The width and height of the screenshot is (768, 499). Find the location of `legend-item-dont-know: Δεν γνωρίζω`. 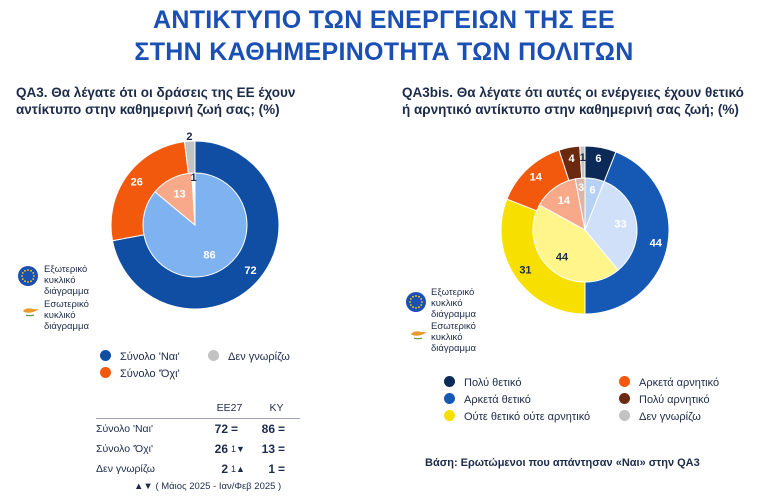

legend-item-dont-know: Δεν γνωρίζω is located at coordinates (249, 356).